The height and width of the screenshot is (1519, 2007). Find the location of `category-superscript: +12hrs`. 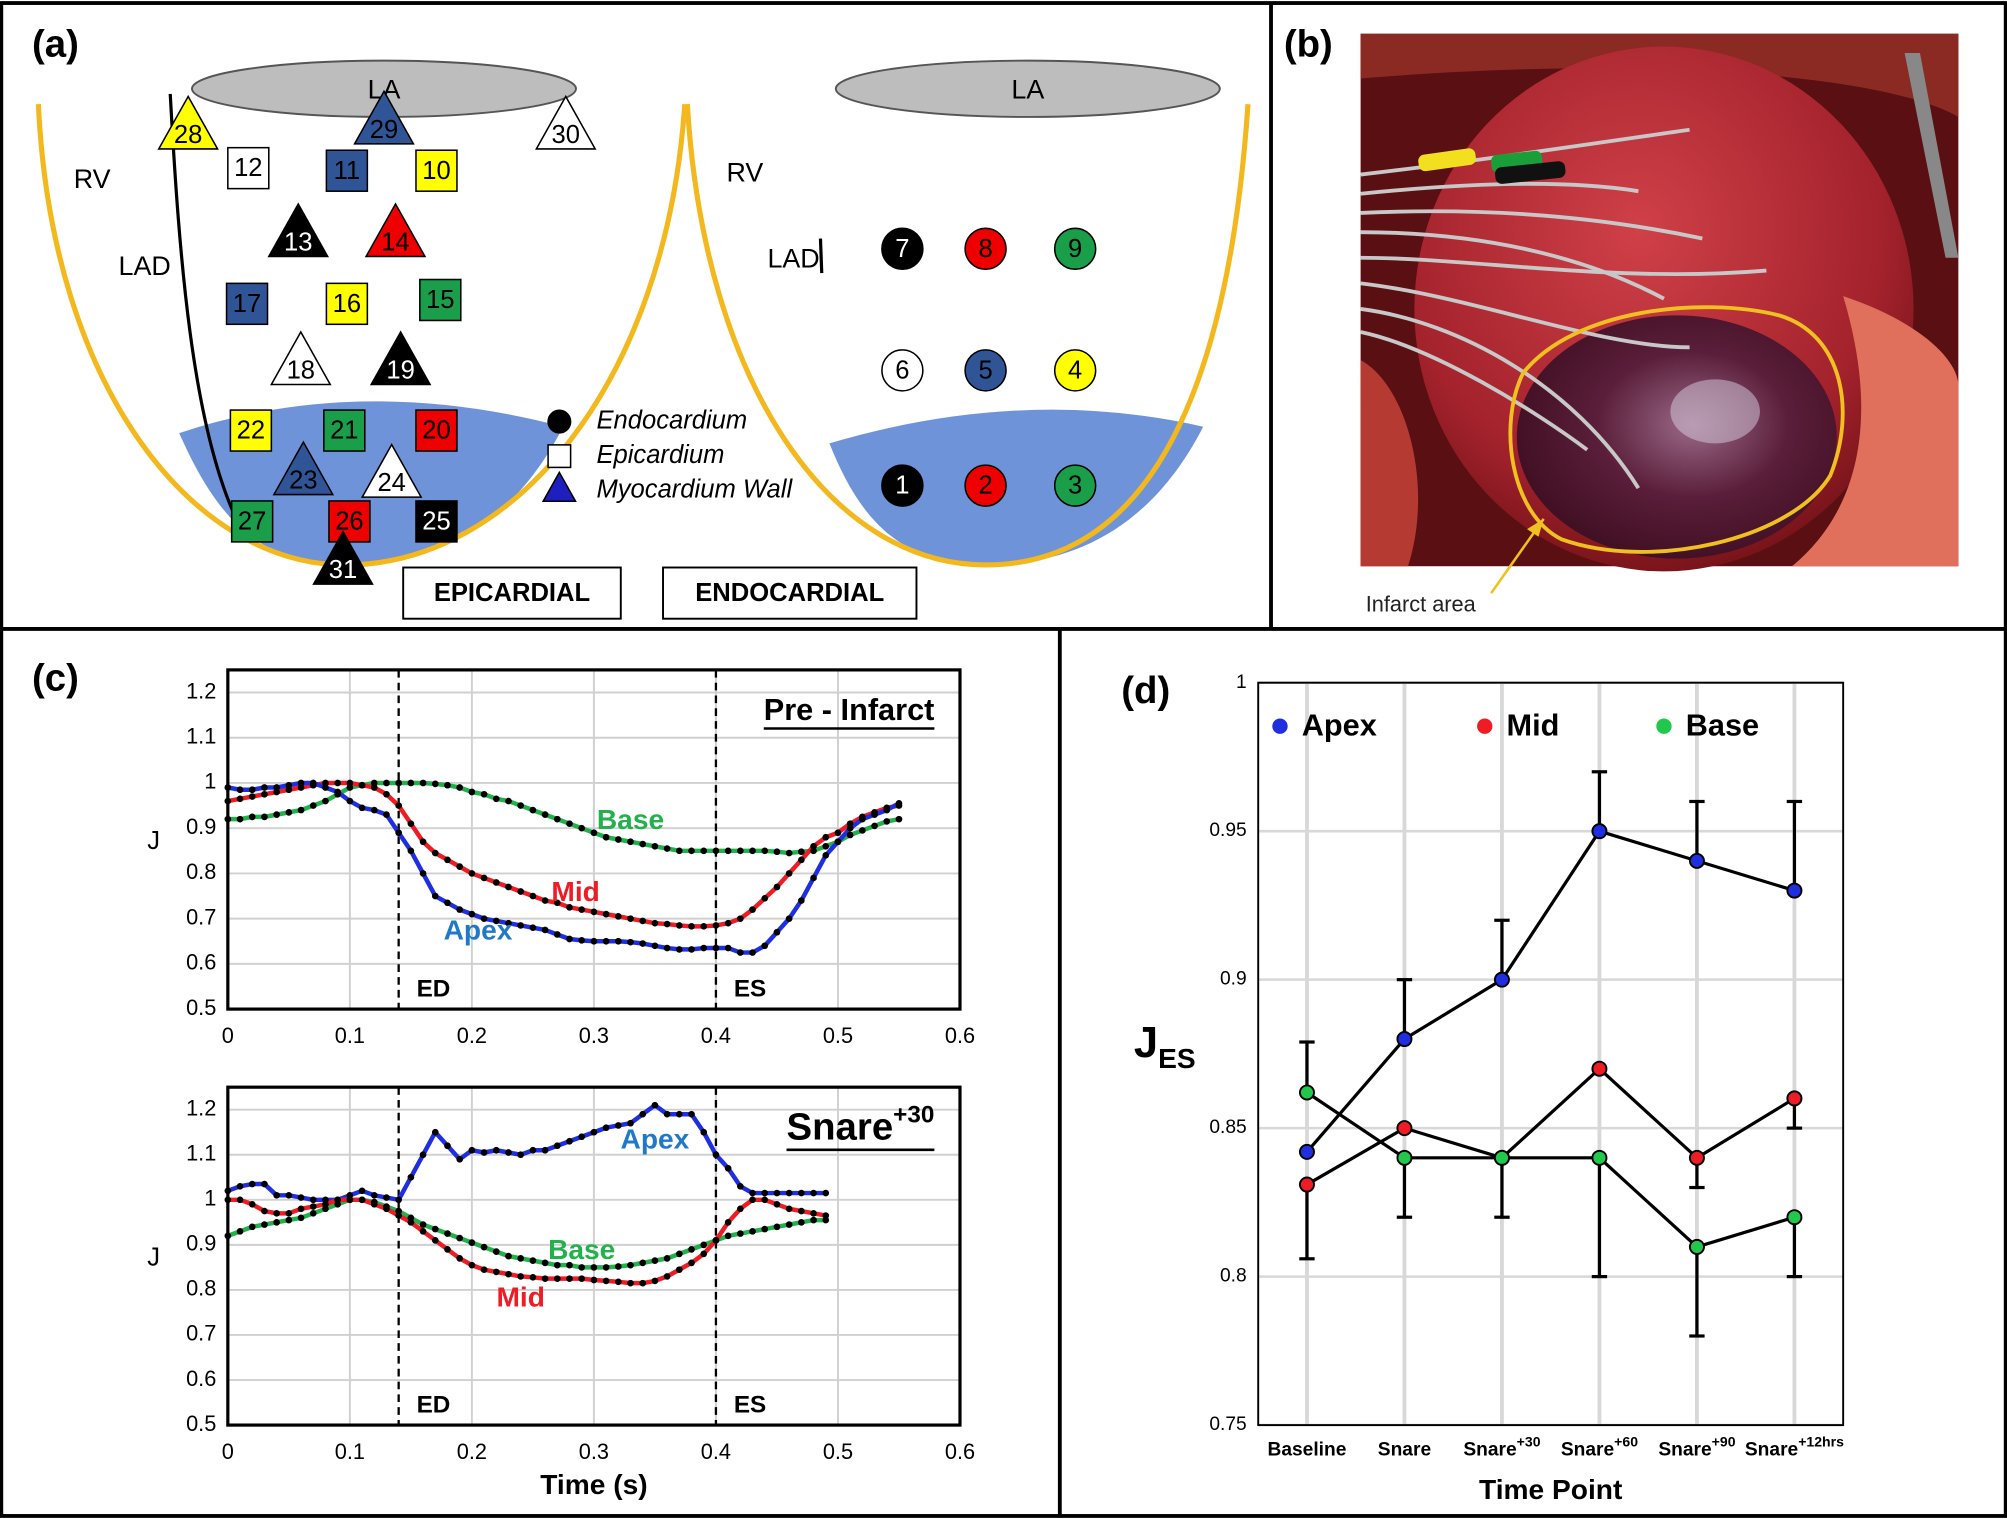

category-superscript: +12hrs is located at coordinates (1821, 1441).